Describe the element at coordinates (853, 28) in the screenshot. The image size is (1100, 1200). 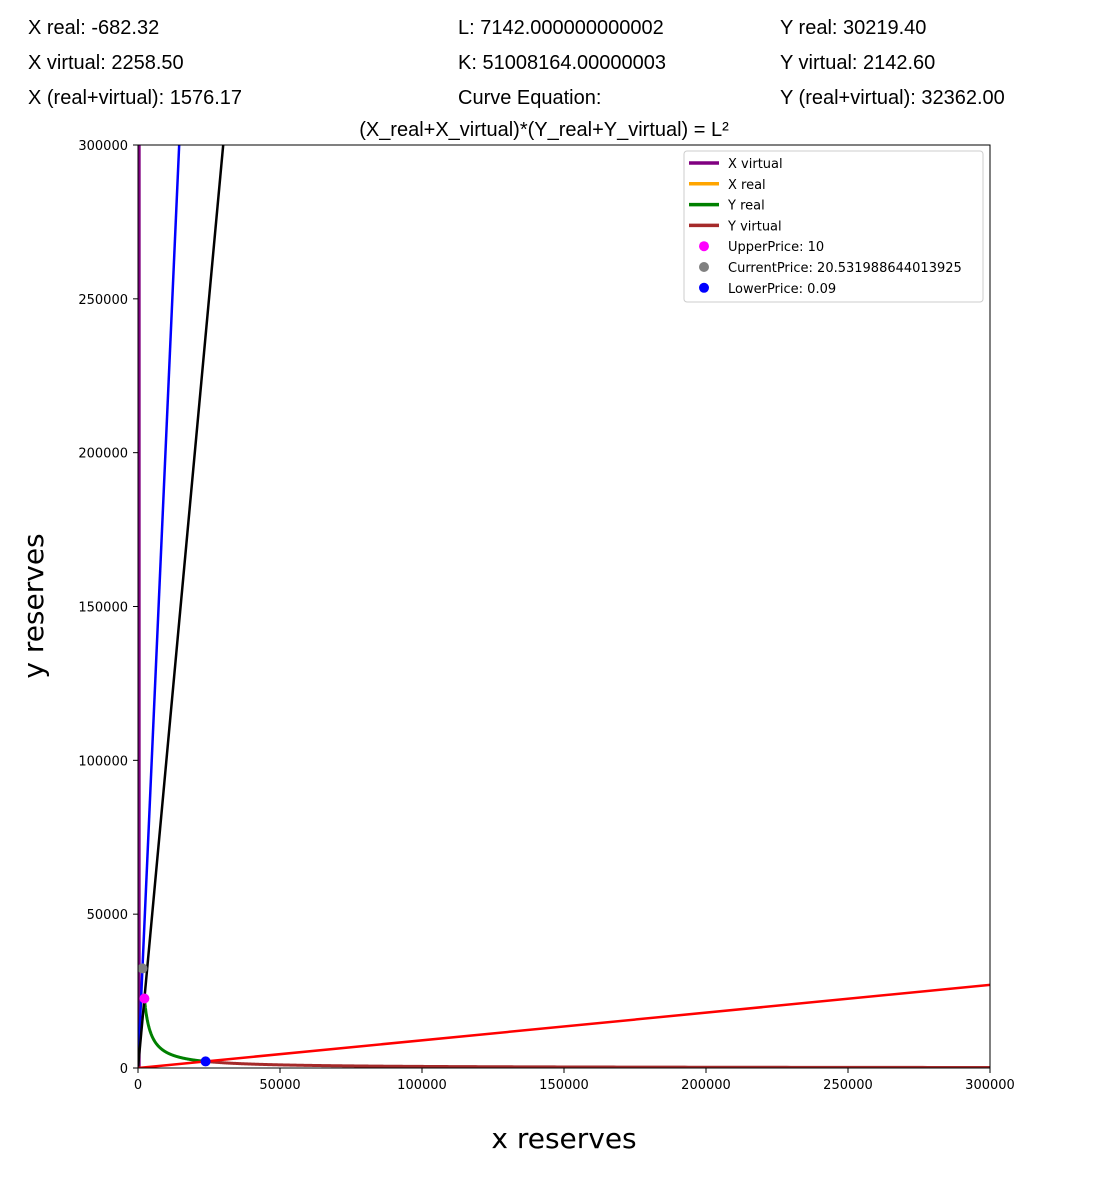
I see `y-real-value: Y real: 30219.40` at that location.